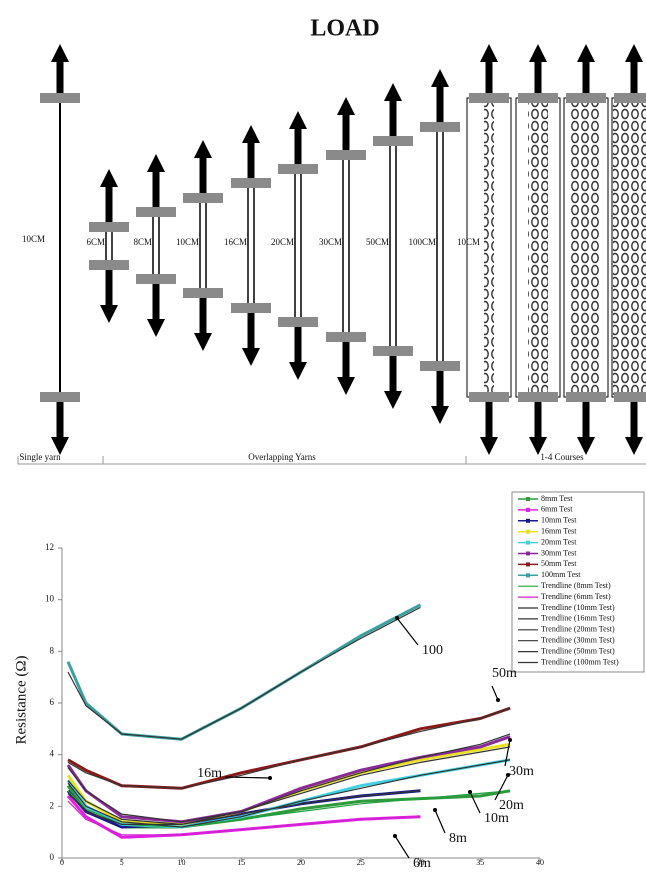  Describe the element at coordinates (52, 857) in the screenshot. I see `y-tick-label: 0` at that location.